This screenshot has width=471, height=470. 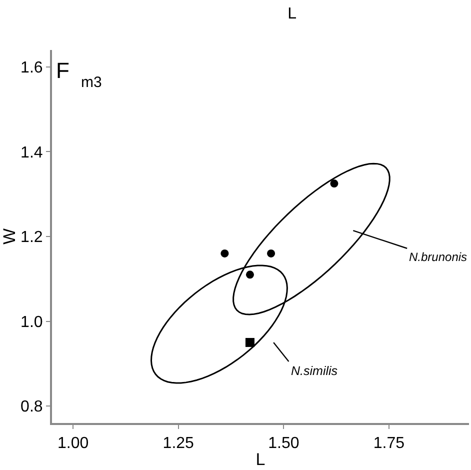 What do you see at coordinates (31, 407) in the screenshot?
I see `y-tick-label: 0.8` at bounding box center [31, 407].